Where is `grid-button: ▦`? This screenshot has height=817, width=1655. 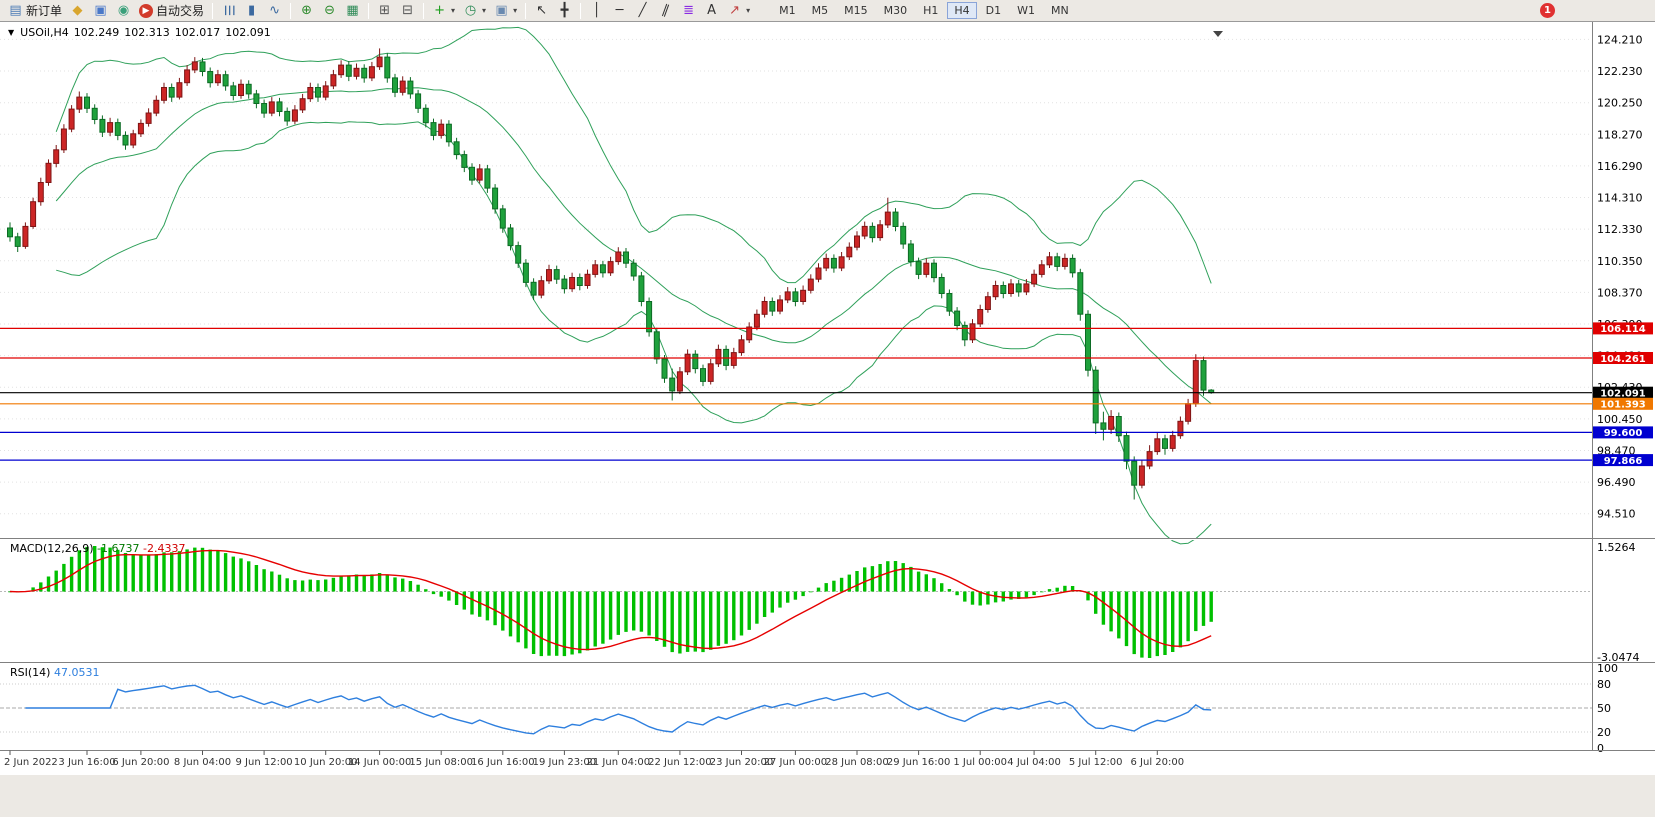 grid-button: ▦ is located at coordinates (352, 10).